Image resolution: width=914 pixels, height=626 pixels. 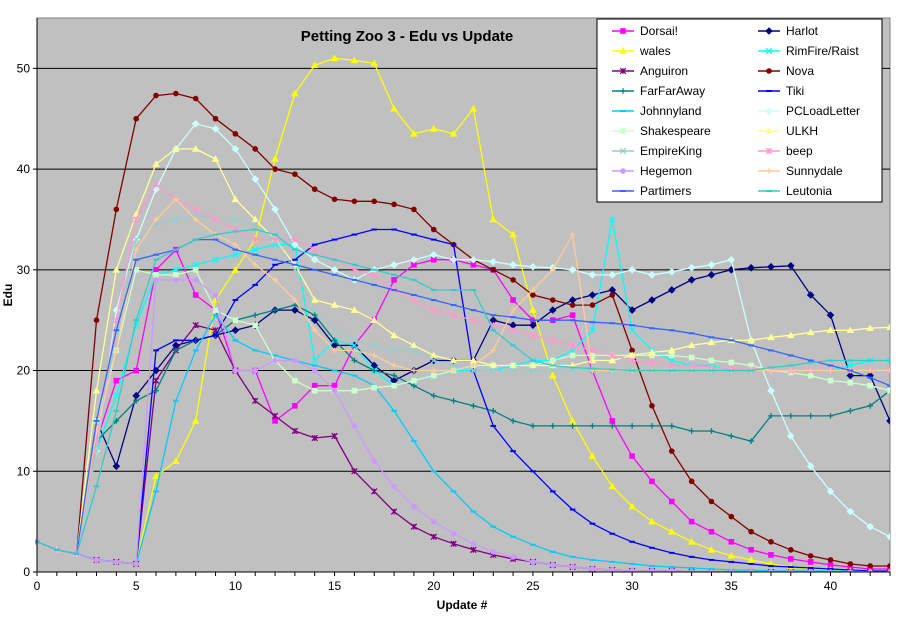 What do you see at coordinates (407, 36) in the screenshot?
I see `chart-title: Petting Zoo 3 - Edu vs Update` at bounding box center [407, 36].